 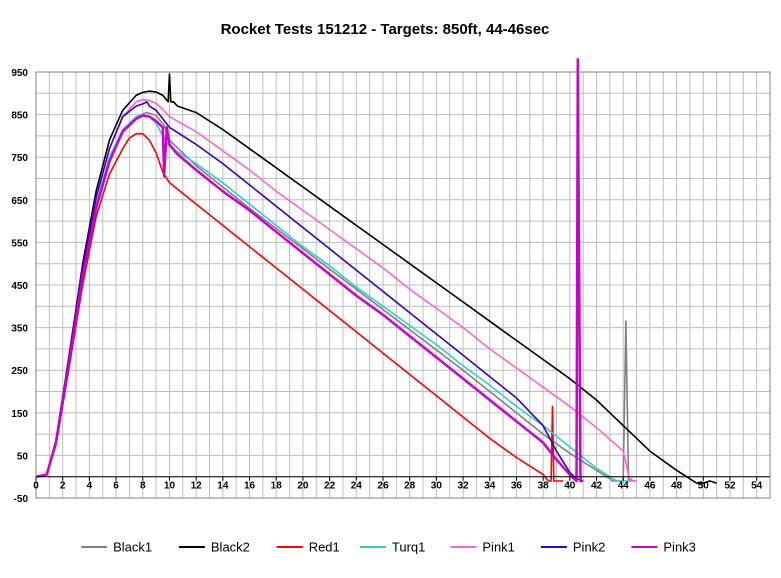 I want to click on y-tick-label: 950, so click(x=19, y=73).